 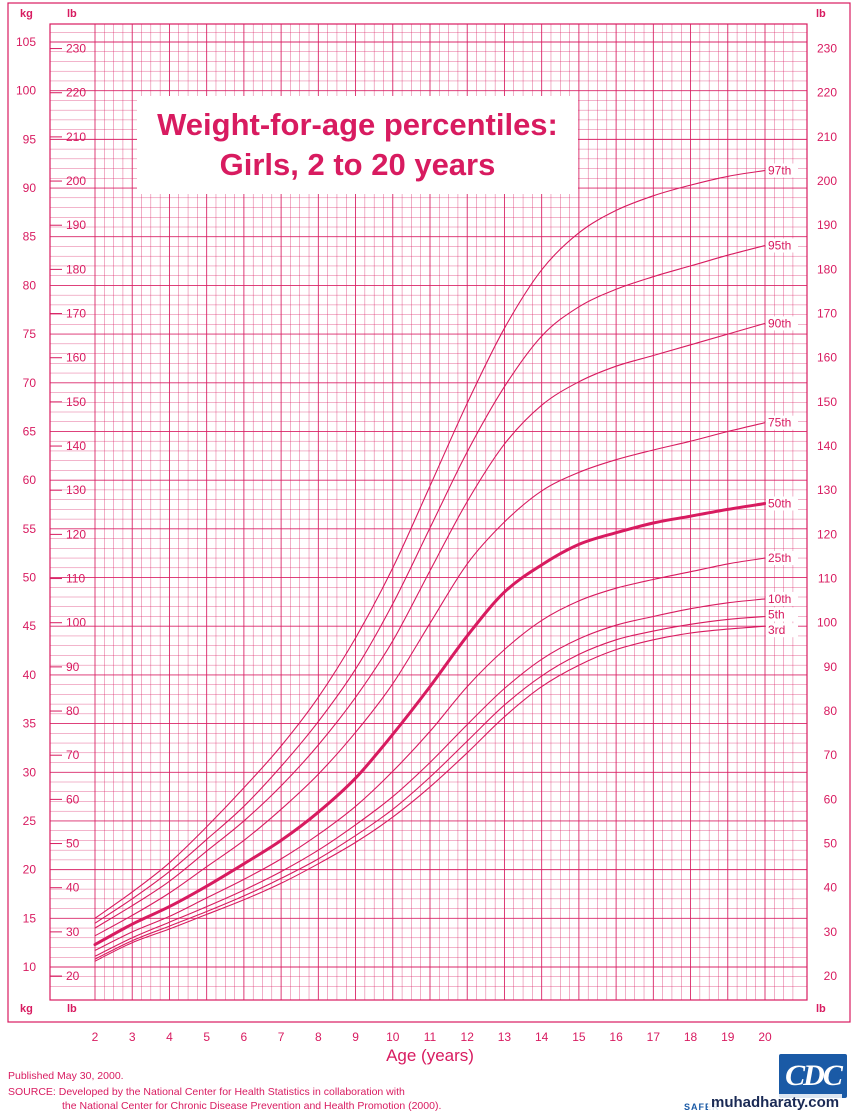 I want to click on age-tick-label: 19, so click(x=728, y=1037).